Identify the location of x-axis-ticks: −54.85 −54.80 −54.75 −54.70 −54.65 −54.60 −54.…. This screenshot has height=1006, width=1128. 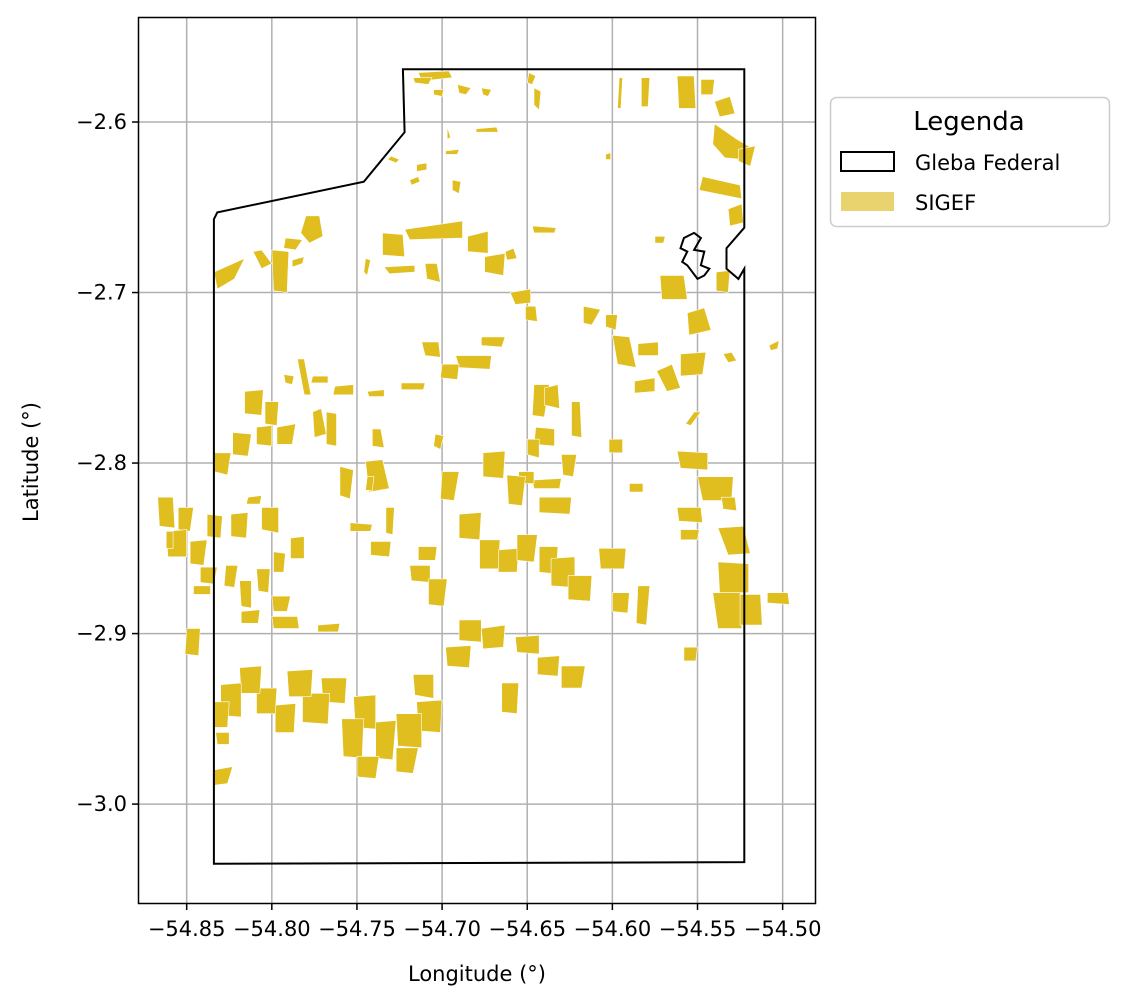
(485, 922).